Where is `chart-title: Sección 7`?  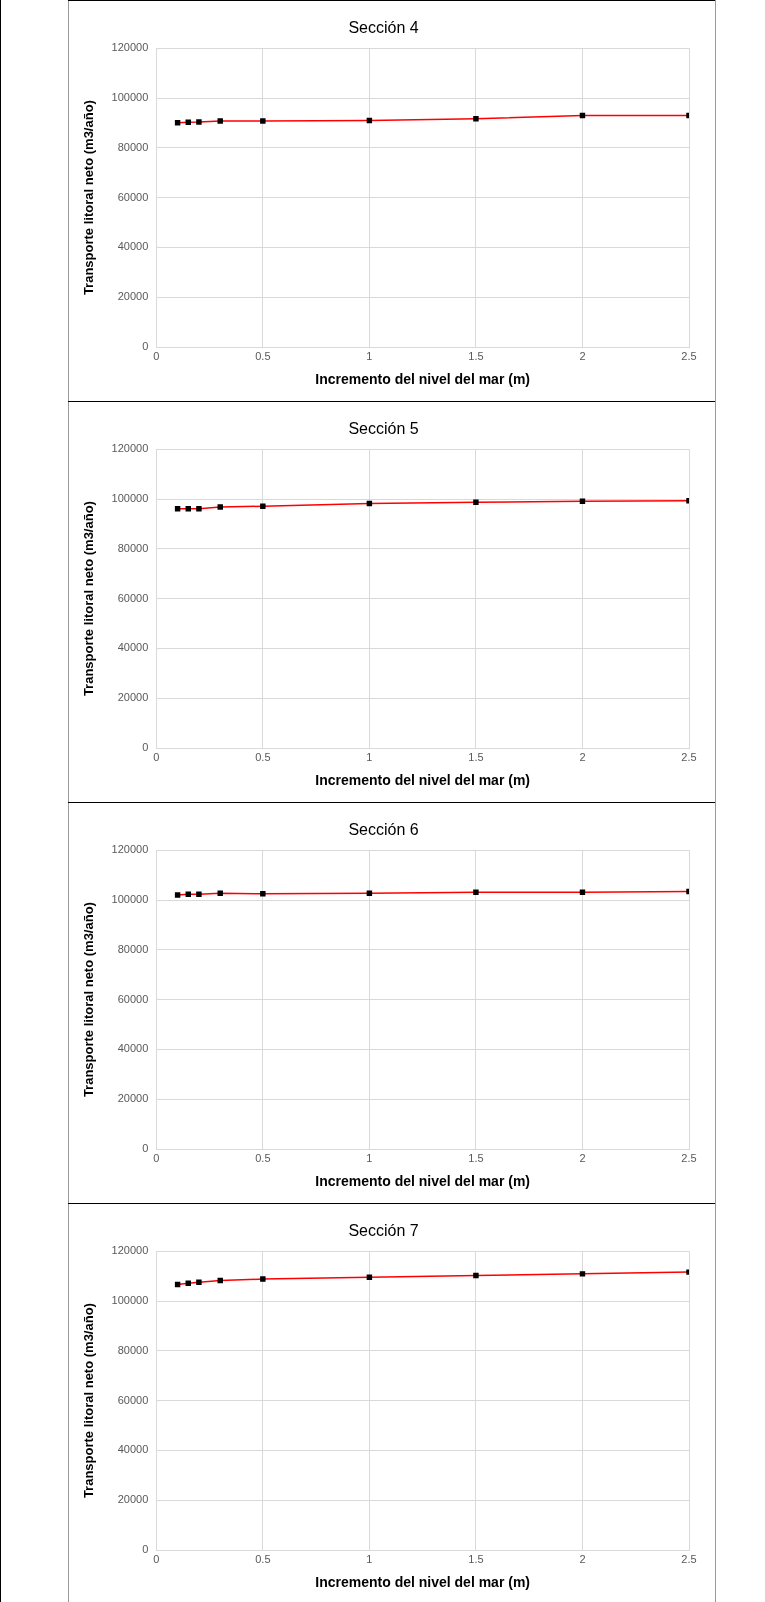 chart-title: Sección 7 is located at coordinates (383, 1231).